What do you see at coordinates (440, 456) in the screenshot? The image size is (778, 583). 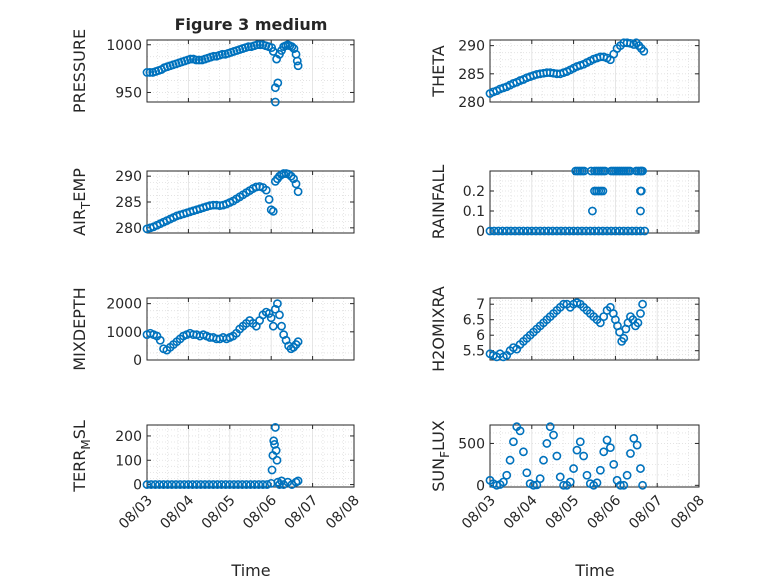 I see `y-axis-label: SUNFLUX` at bounding box center [440, 456].